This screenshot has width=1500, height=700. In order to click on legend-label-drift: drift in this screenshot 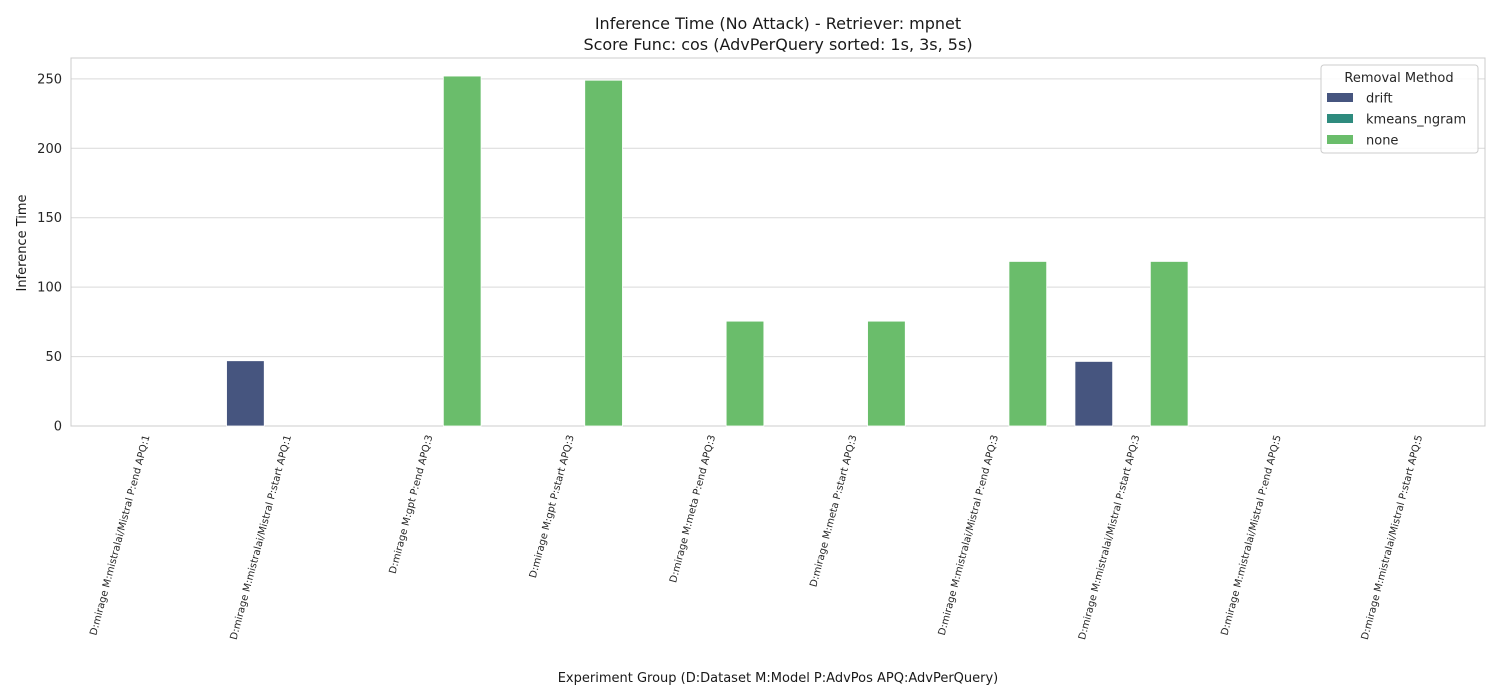, I will do `click(1379, 99)`.